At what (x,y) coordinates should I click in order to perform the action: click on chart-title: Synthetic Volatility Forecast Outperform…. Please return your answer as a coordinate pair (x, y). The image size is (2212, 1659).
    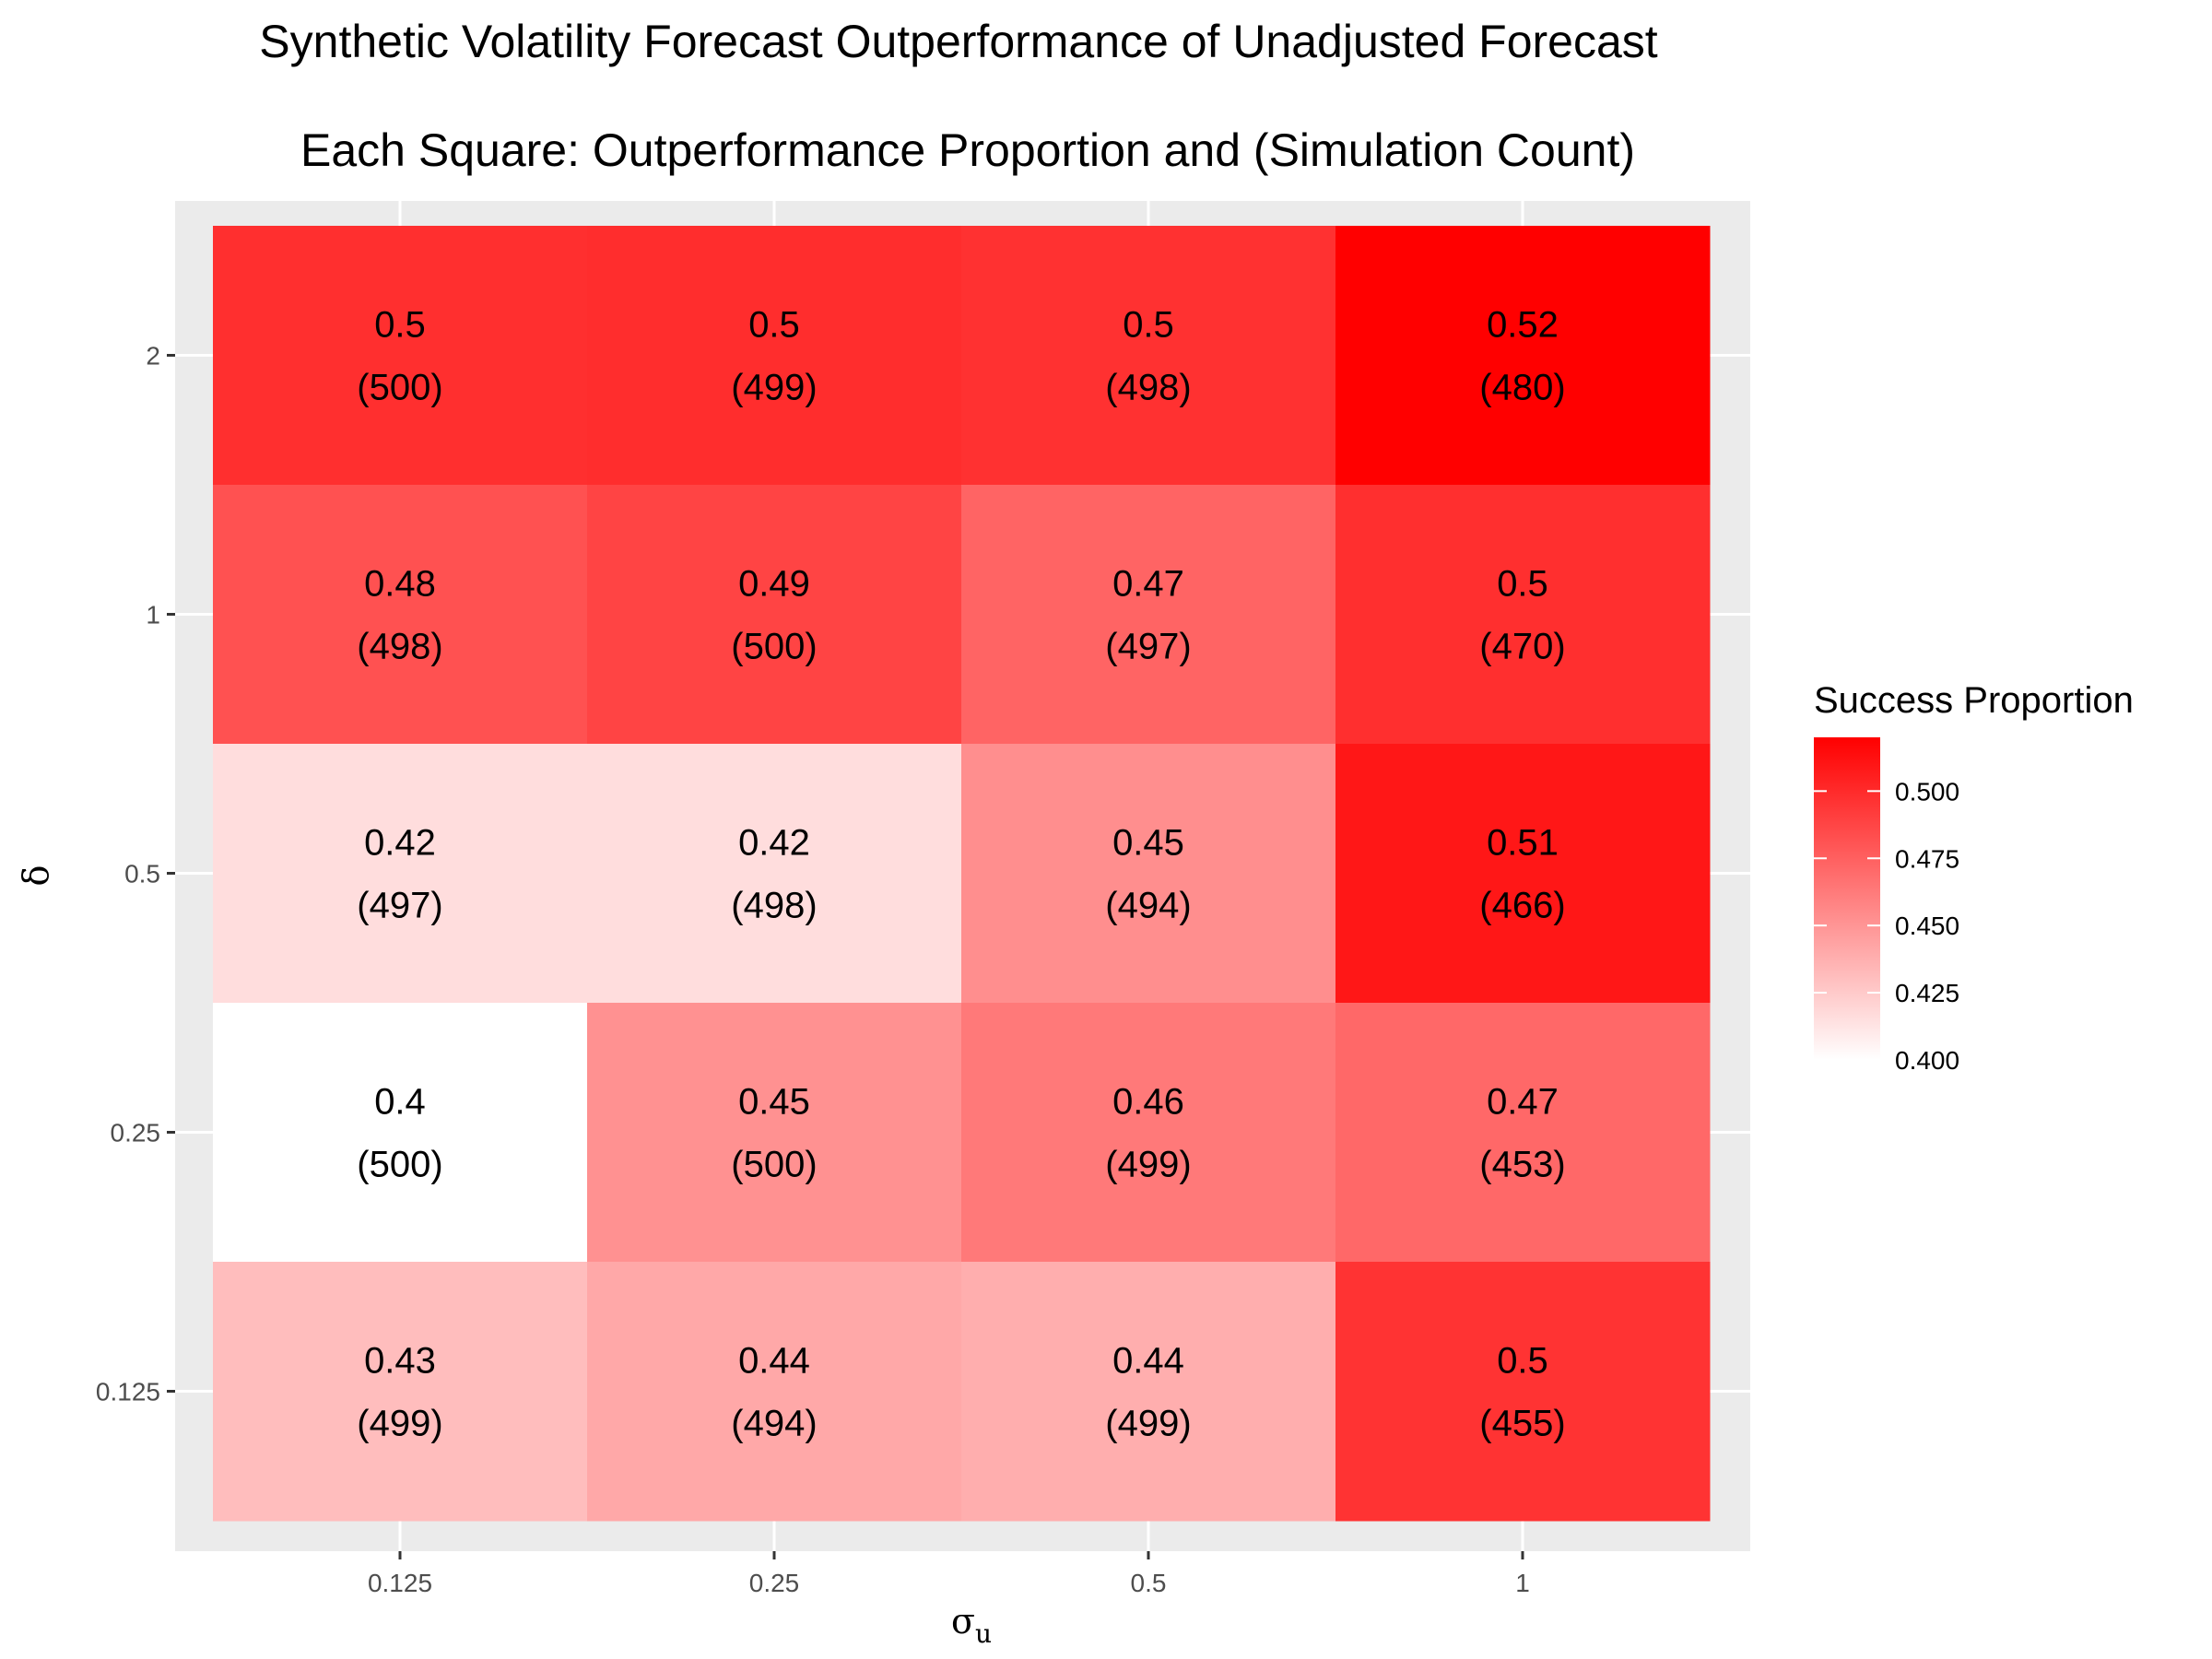
    Looking at the image, I should click on (958, 41).